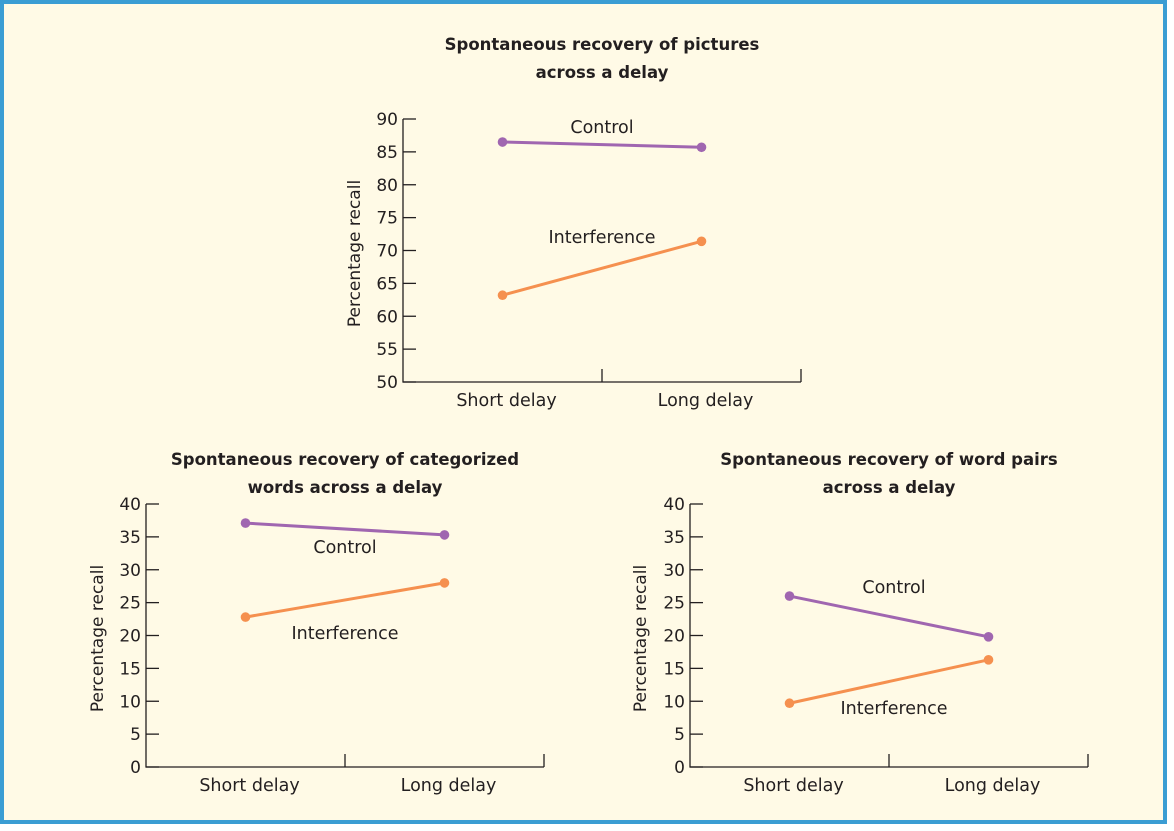 The image size is (1174, 831). I want to click on y-tick-label: 75, so click(387, 219).